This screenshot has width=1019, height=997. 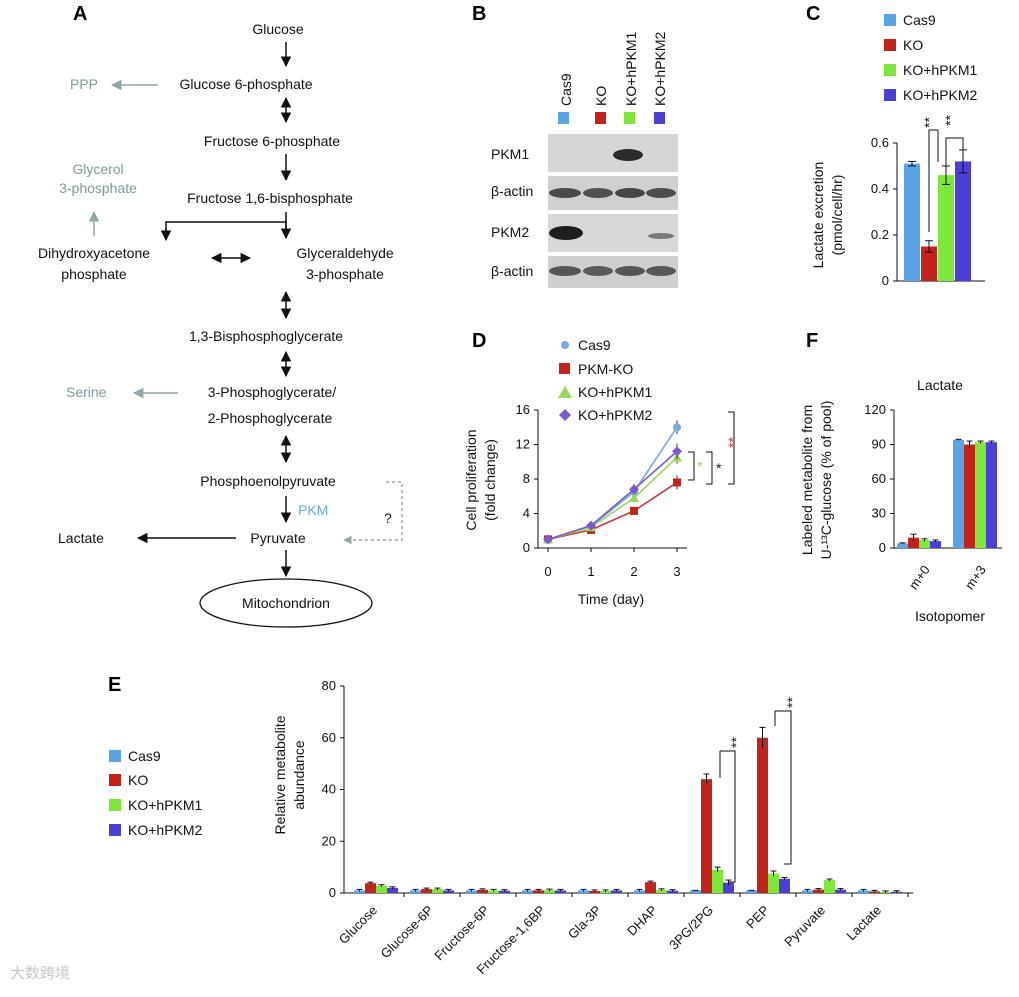 I want to click on c-sig-1: **, so click(x=929, y=122).